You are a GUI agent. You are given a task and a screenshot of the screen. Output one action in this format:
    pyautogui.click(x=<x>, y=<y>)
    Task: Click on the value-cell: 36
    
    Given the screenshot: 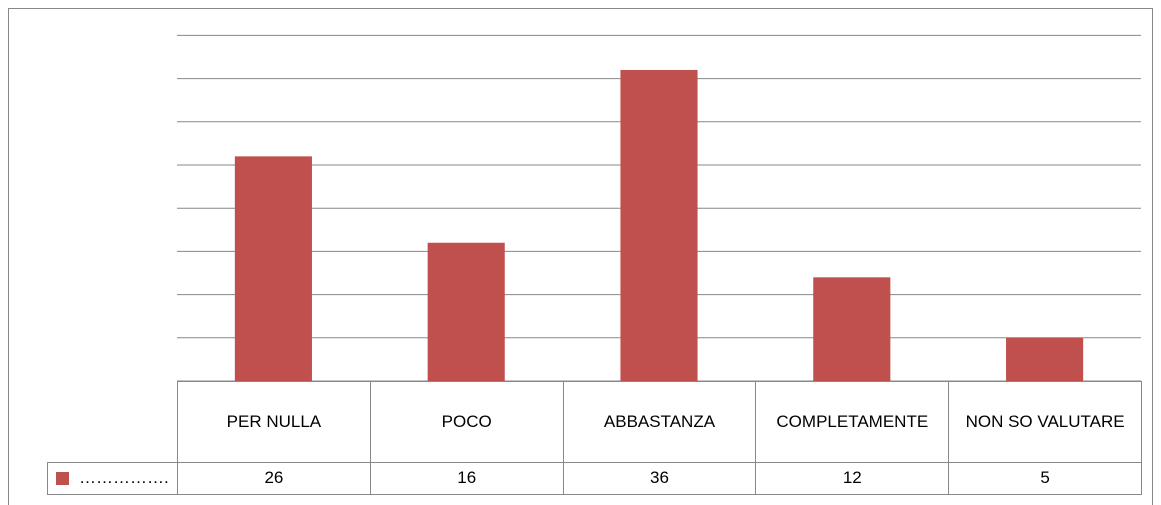 What is the action you would take?
    pyautogui.click(x=659, y=478)
    